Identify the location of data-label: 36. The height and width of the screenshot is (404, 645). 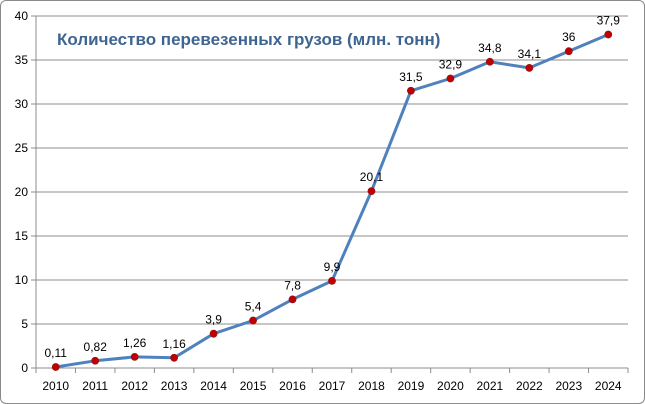
(569, 37).